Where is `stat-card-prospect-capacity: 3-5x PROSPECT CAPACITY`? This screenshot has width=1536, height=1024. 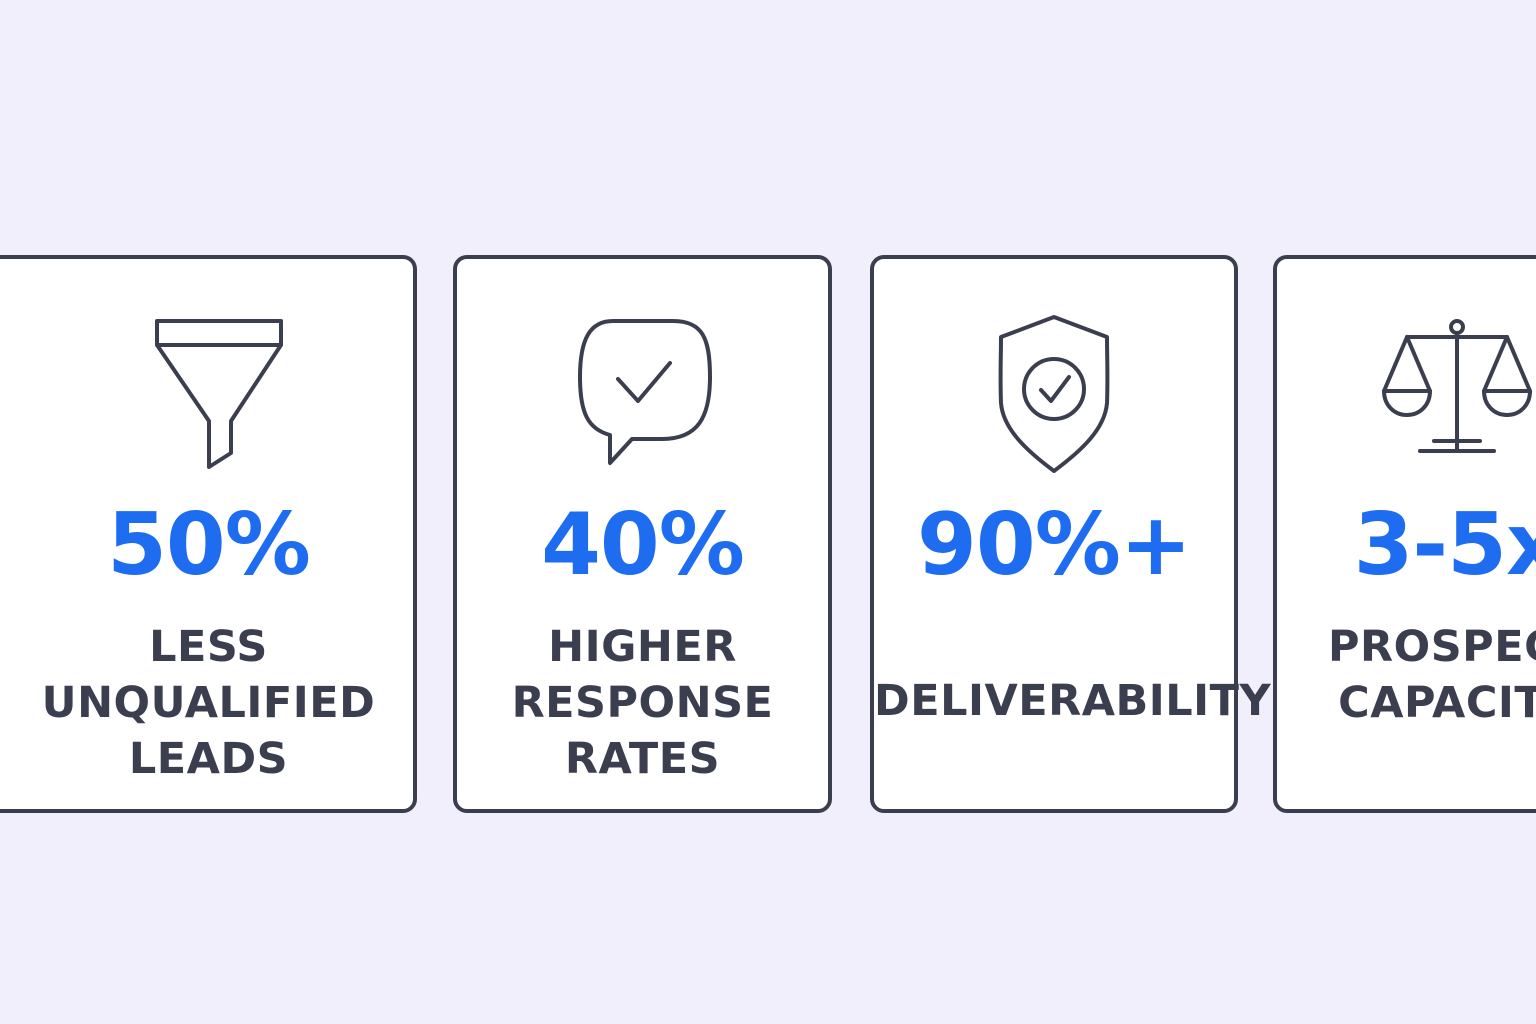
stat-card-prospect-capacity: 3-5x PROSPECT CAPACITY is located at coordinates (1404, 534).